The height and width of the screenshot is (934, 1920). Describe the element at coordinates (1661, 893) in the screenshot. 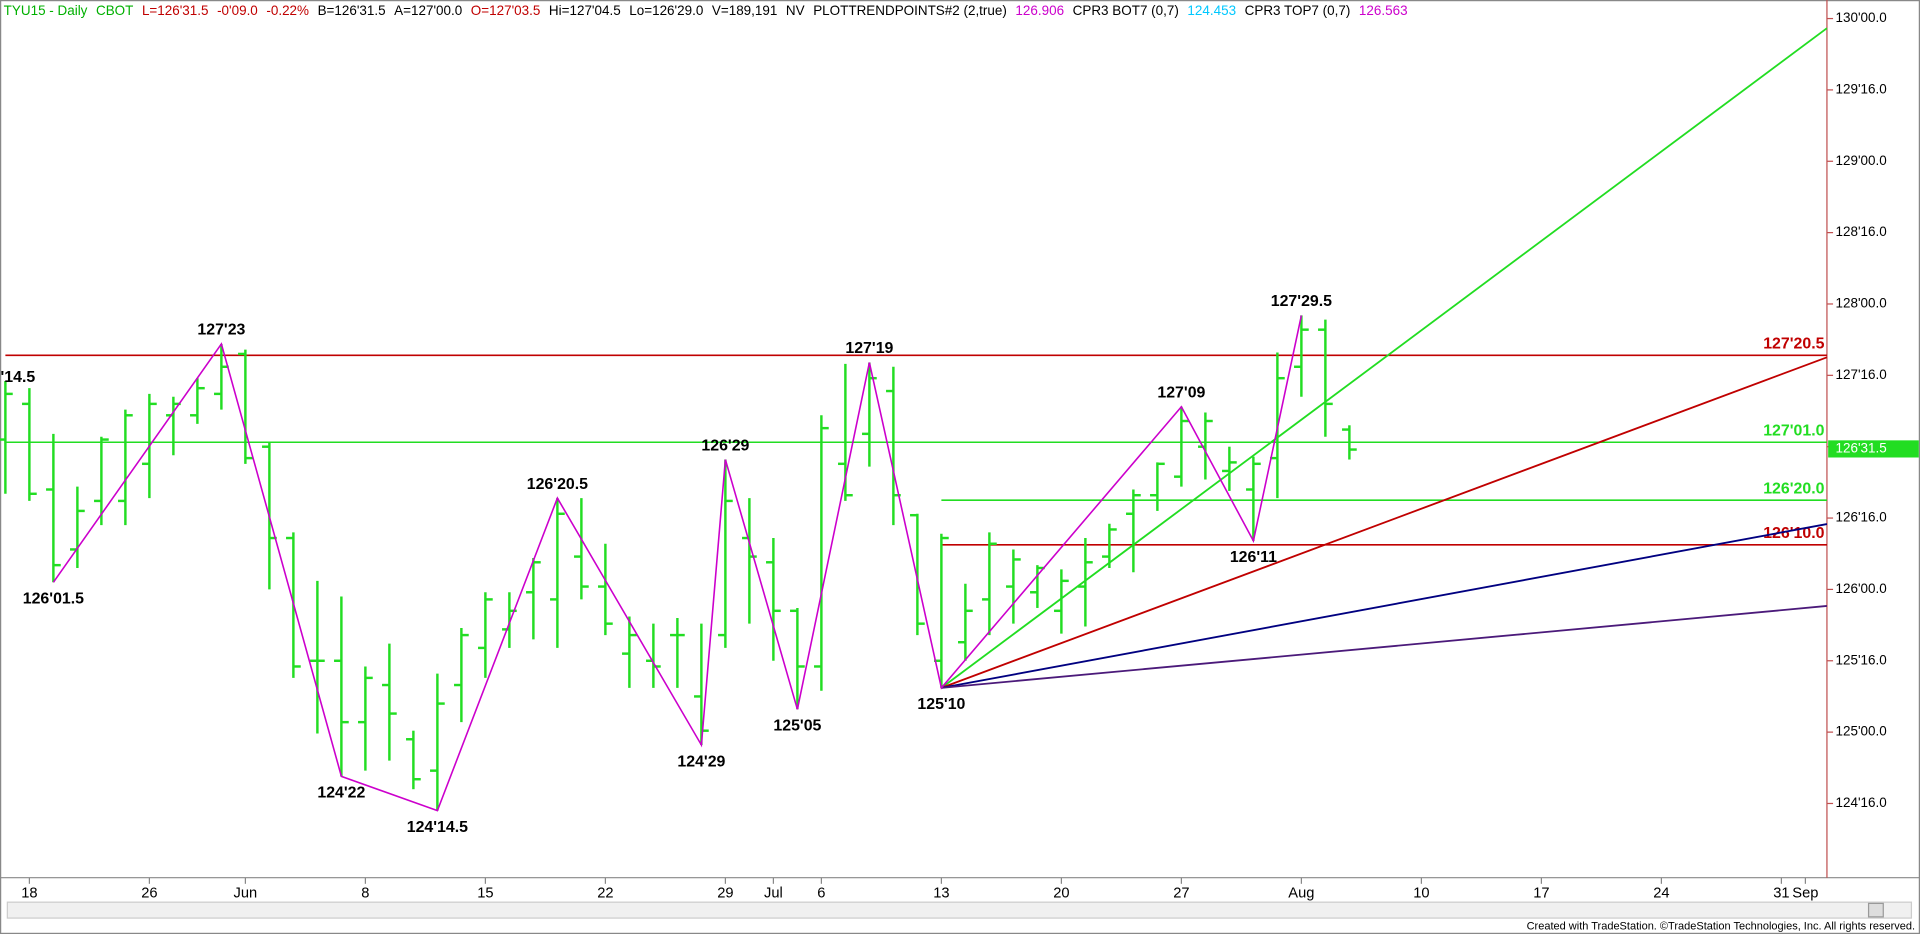

I see `x-tick-label: 24` at that location.